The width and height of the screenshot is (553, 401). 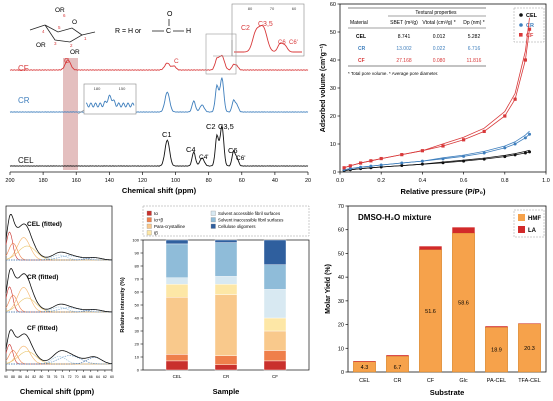 I want to click on cf-peak-label-c1p: C, so click(x=176, y=61).